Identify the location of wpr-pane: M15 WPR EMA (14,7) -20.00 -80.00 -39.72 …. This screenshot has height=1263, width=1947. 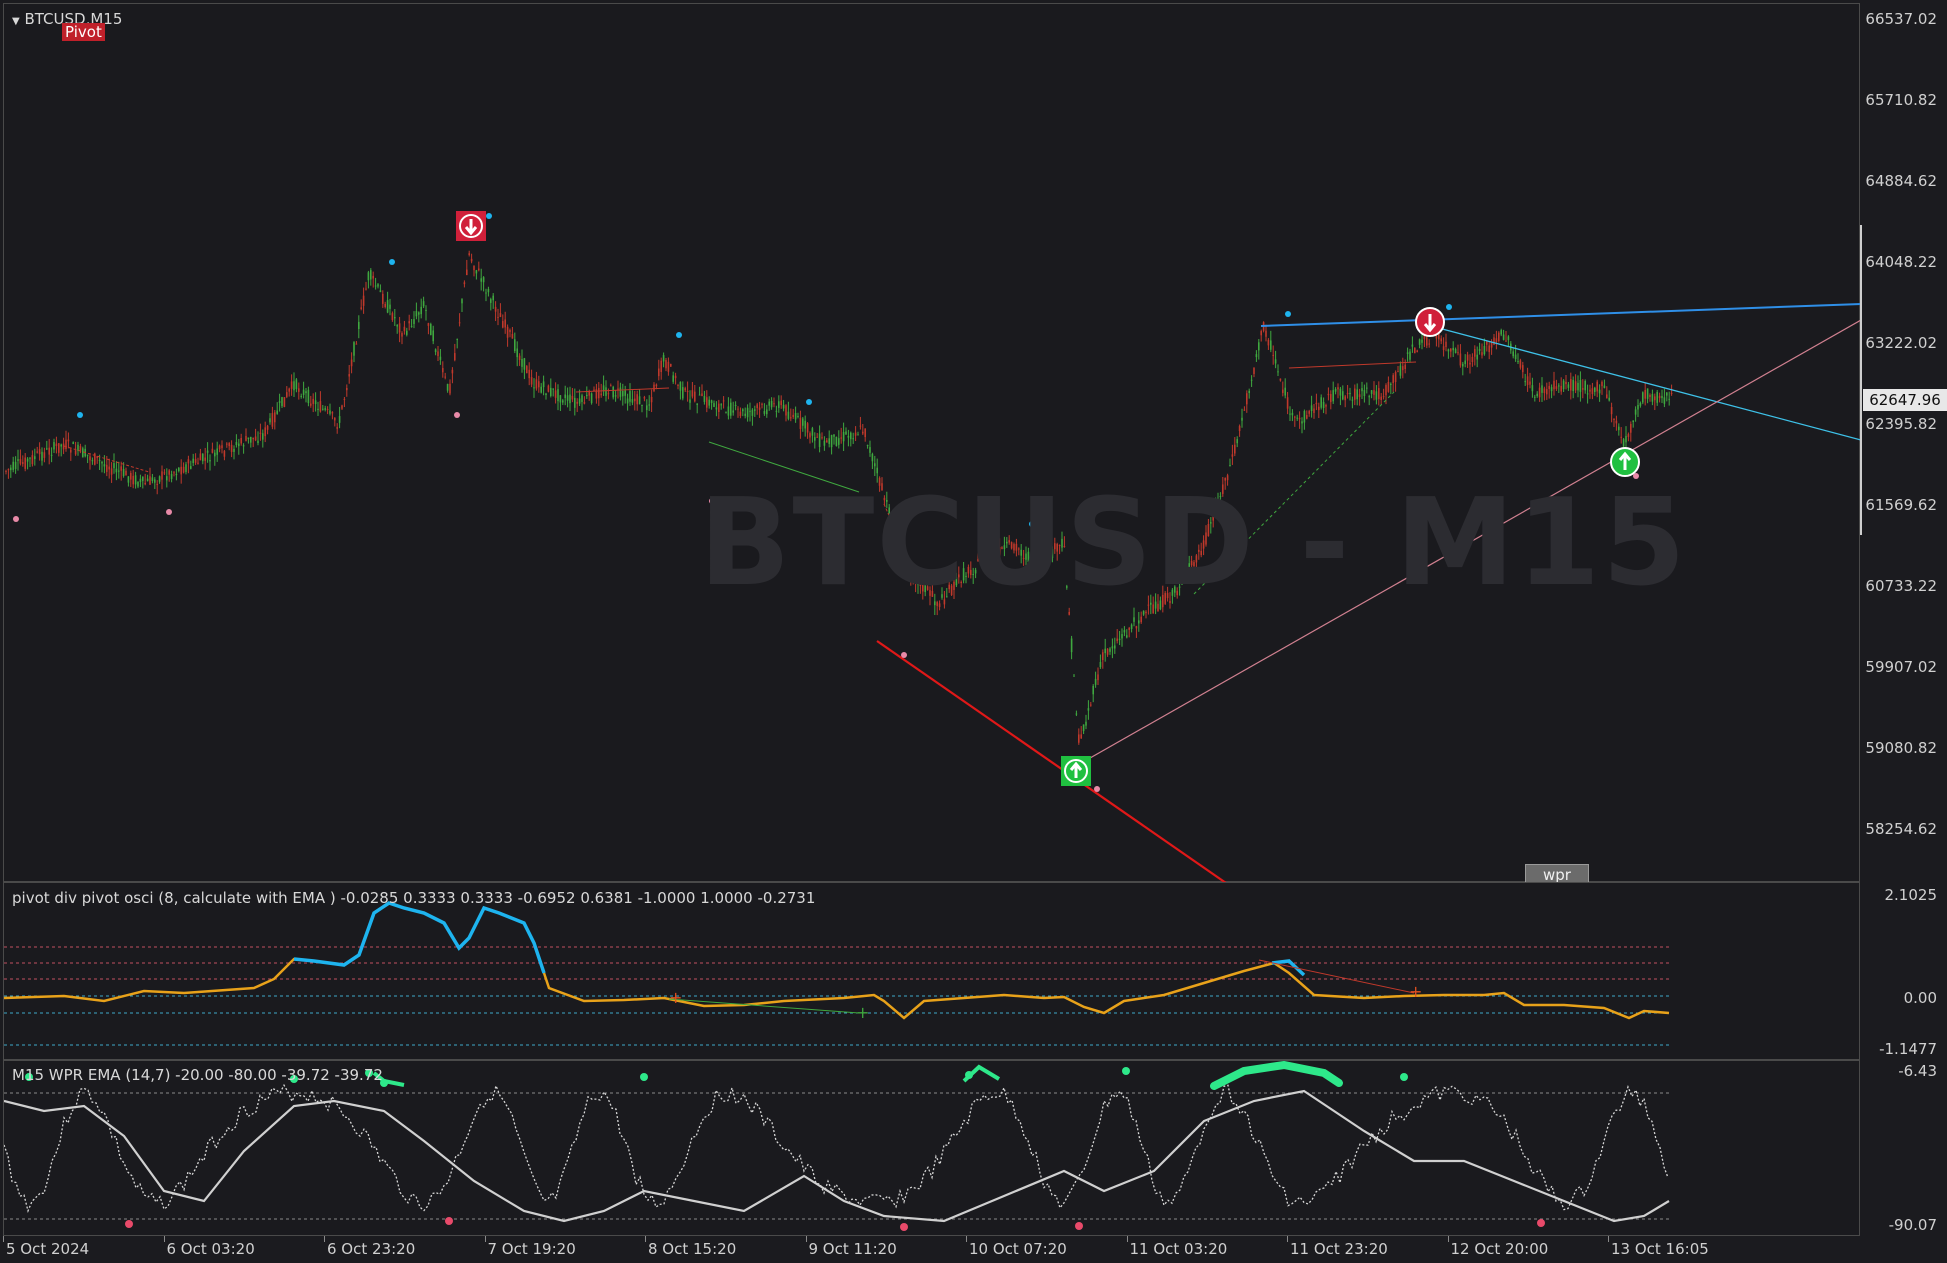
(931, 1148).